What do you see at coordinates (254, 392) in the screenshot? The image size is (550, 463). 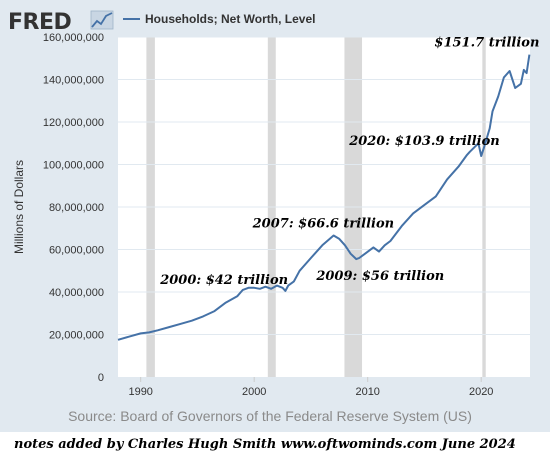 I see `x-tick-label: 2000` at bounding box center [254, 392].